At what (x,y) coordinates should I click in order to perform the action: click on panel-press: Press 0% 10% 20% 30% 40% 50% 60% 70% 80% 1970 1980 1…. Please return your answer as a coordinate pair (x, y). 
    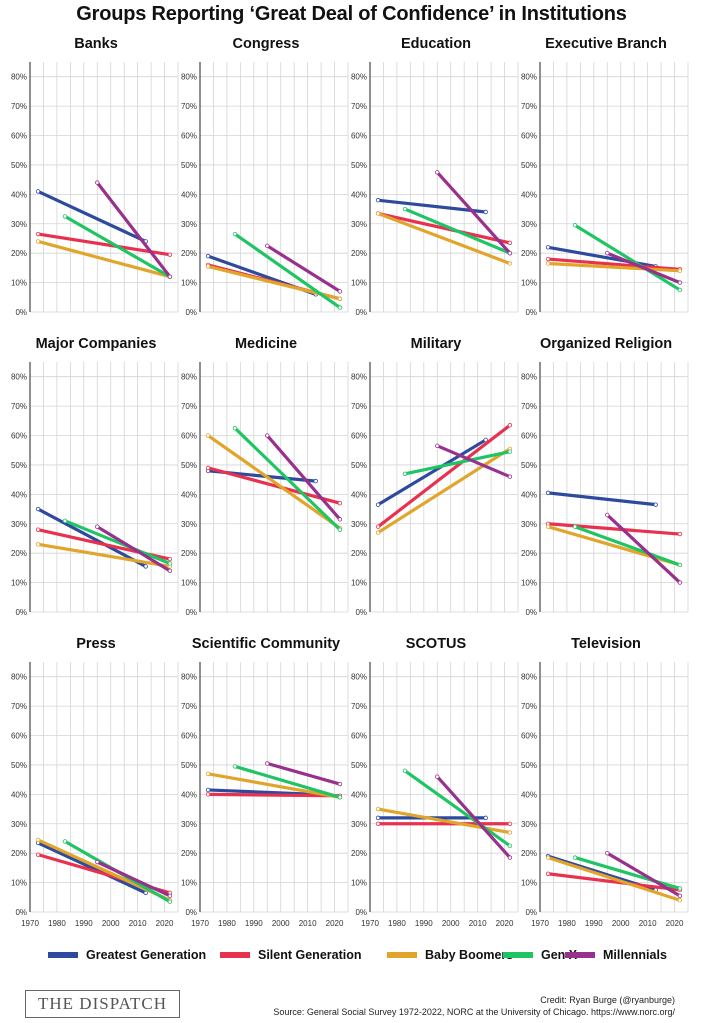
    Looking at the image, I should click on (95, 782).